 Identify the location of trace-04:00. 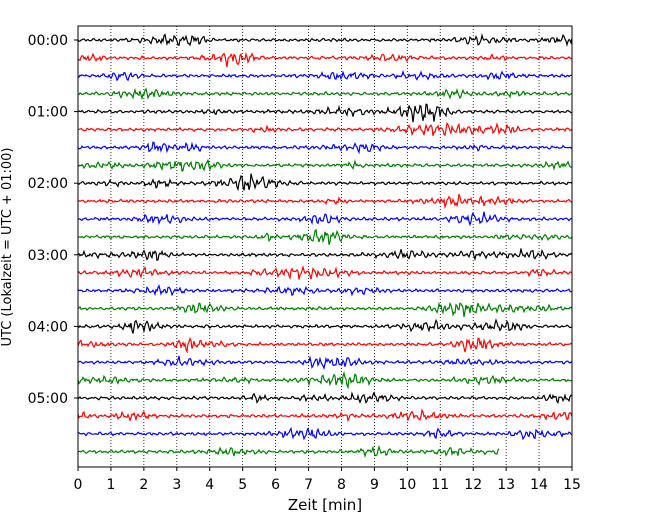
(325, 326).